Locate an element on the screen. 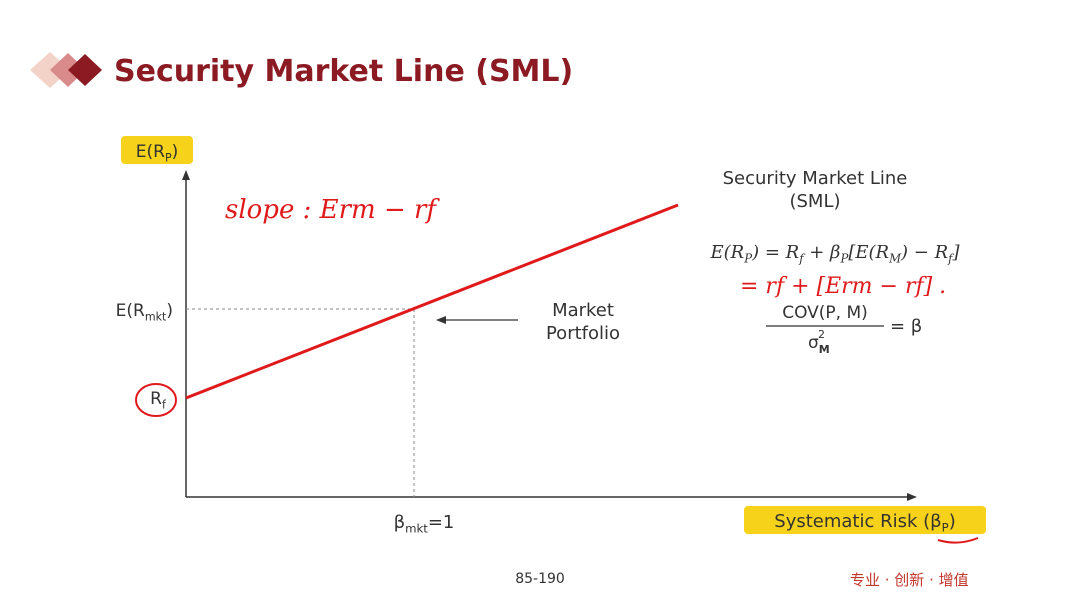  label: E(RP) is located at coordinates (157, 153).